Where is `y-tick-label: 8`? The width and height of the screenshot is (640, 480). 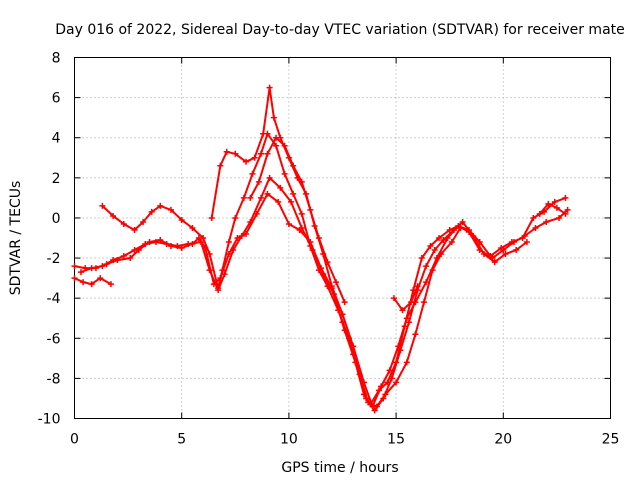
y-tick-label: 8 is located at coordinates (56, 59).